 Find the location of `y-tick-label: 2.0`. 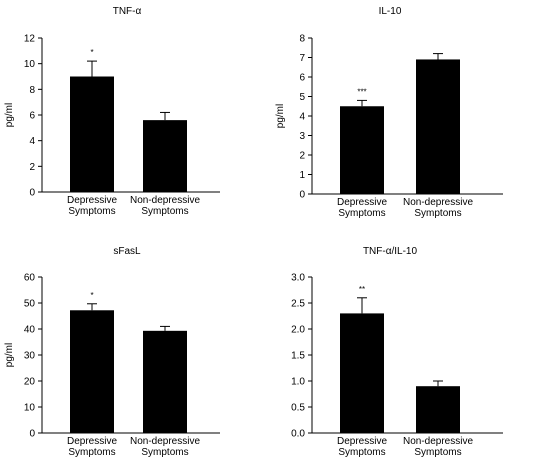

y-tick-label: 2.0 is located at coordinates (298, 330).